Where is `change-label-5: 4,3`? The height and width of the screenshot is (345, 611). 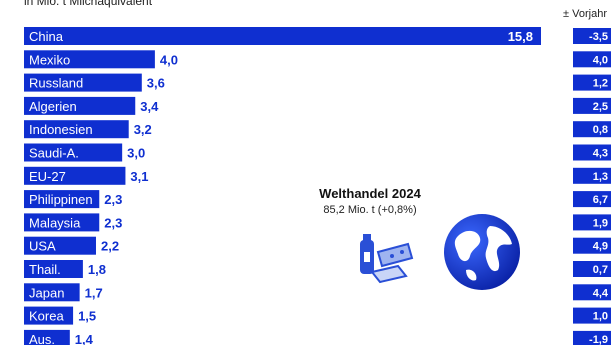
change-label-5: 4,3 is located at coordinates (600, 154).